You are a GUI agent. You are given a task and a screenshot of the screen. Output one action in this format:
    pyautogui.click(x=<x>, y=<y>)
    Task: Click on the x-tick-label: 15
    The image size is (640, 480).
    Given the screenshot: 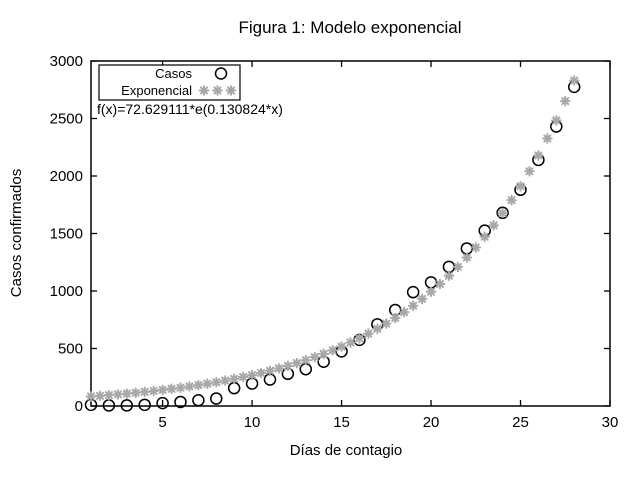 What is the action you would take?
    pyautogui.click(x=341, y=422)
    